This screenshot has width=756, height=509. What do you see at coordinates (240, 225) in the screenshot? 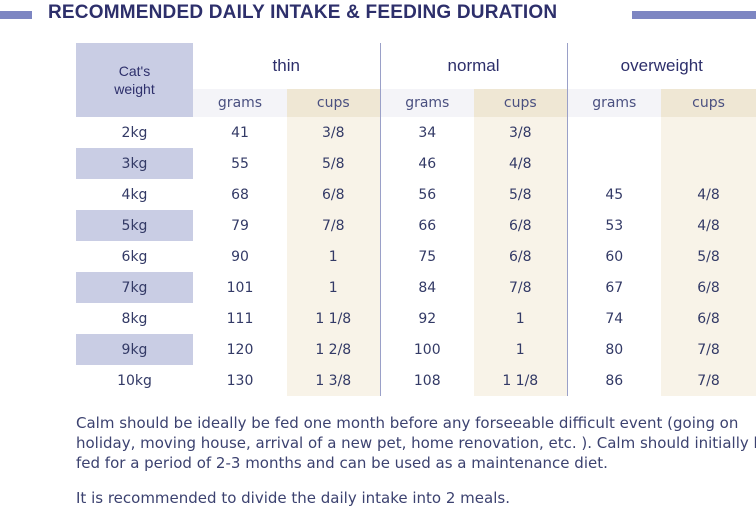
I see `grams-cell: 79` at bounding box center [240, 225].